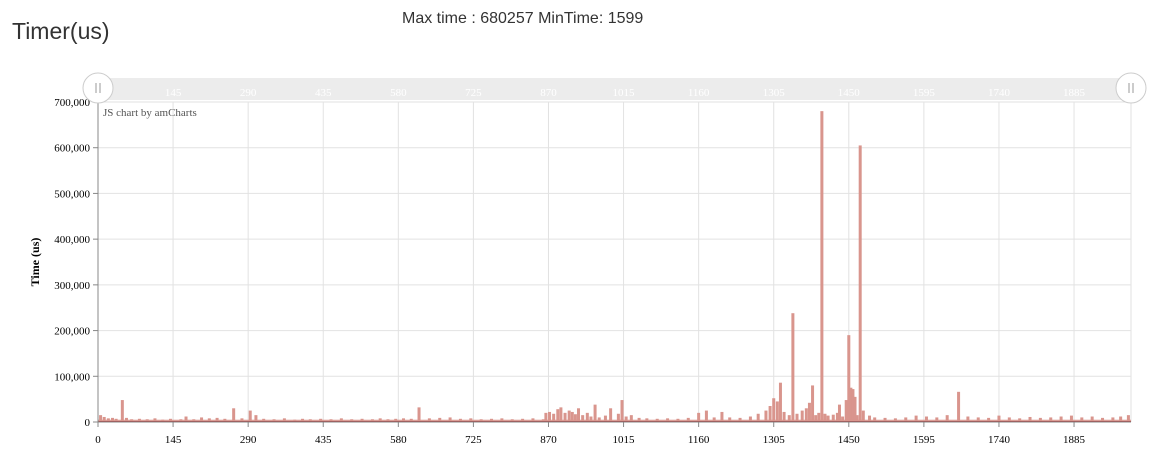  I want to click on x-tick-label: 1015, so click(624, 440).